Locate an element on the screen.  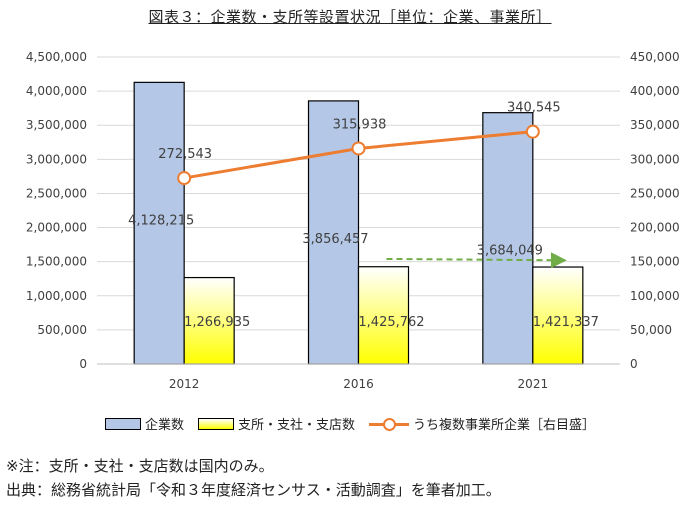
legend-item-branches: 支所・支社・支店数 is located at coordinates (276, 423).